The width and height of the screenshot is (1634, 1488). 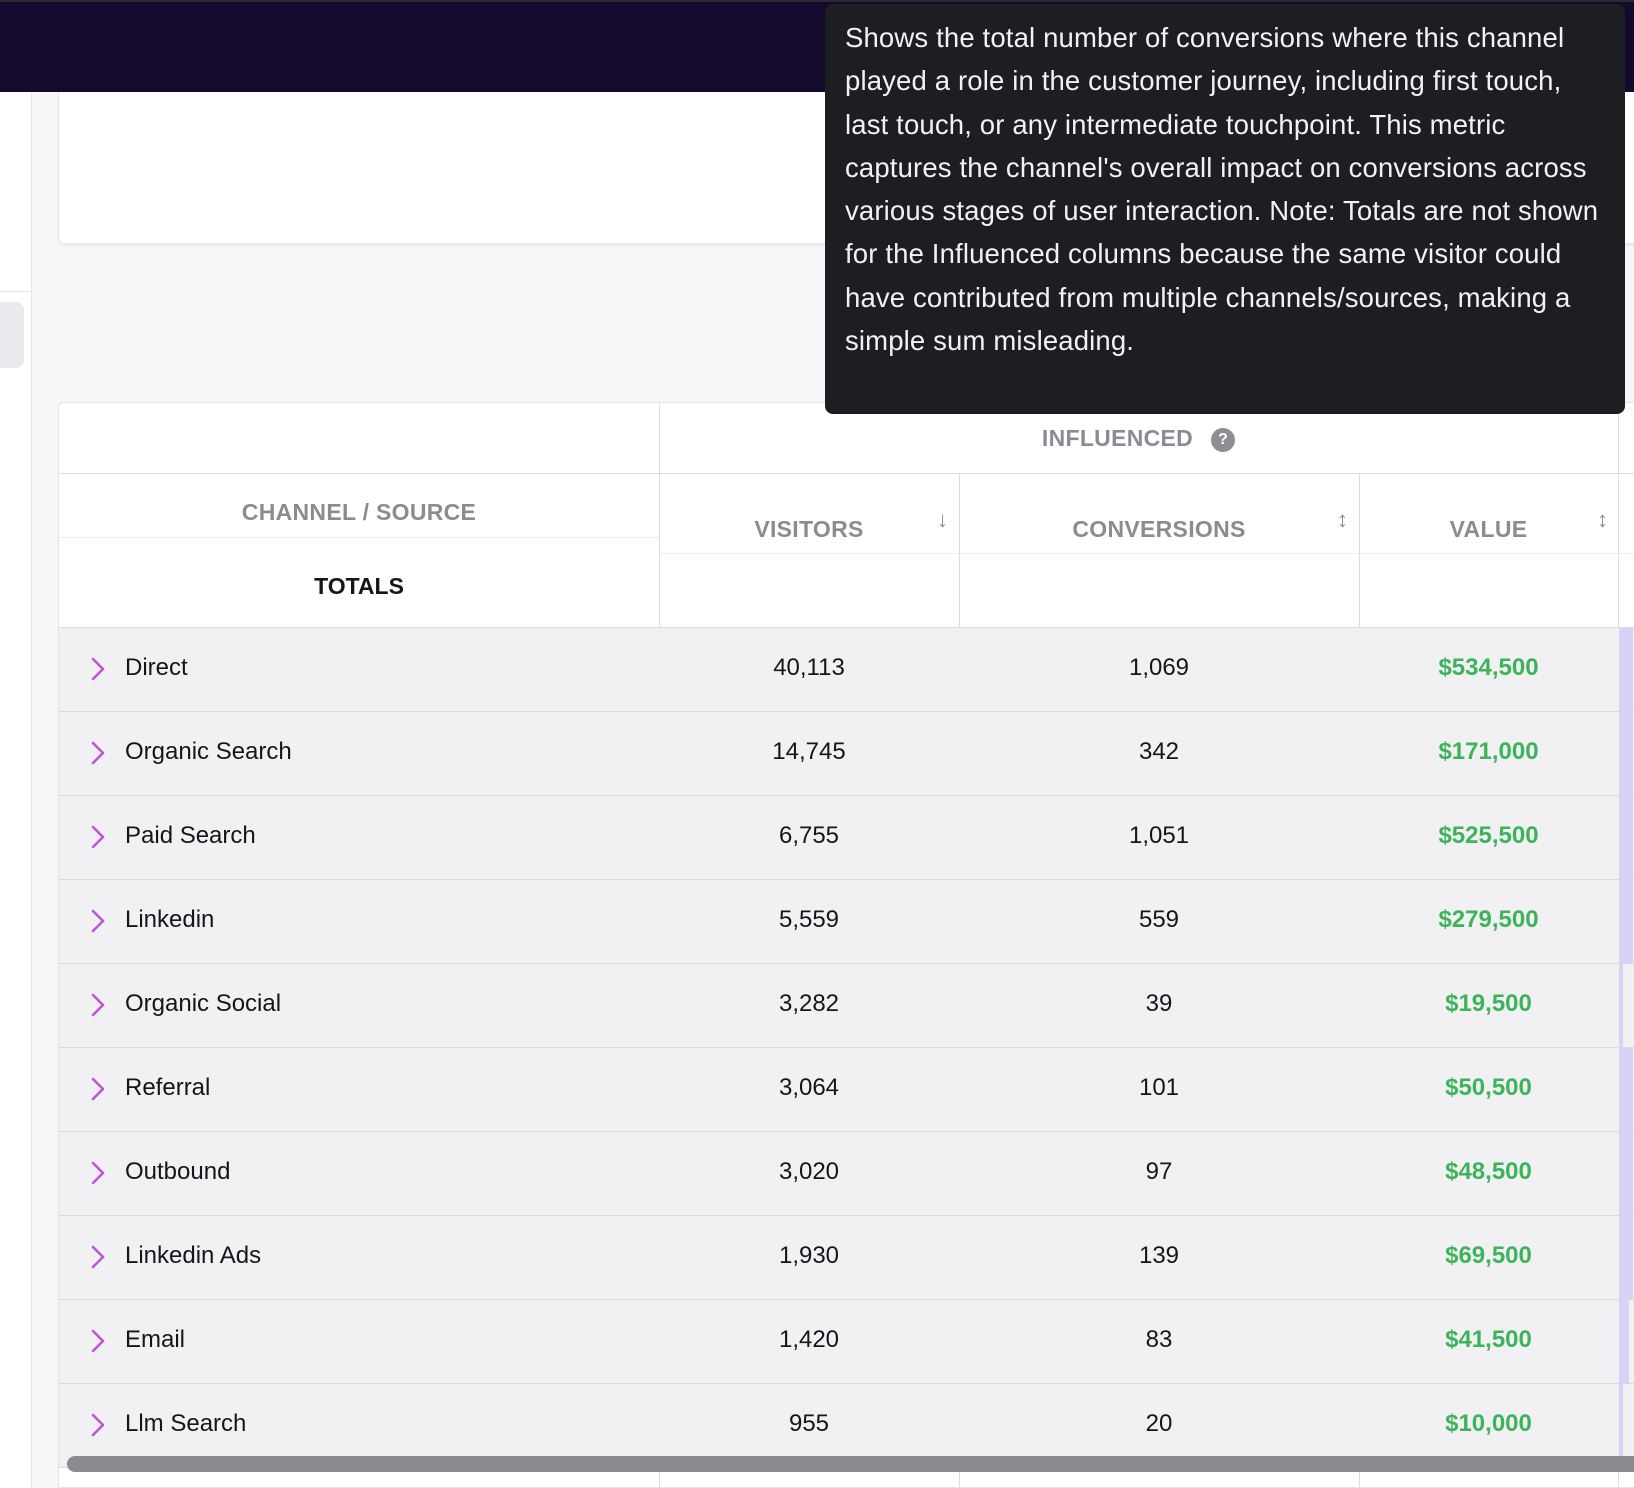 What do you see at coordinates (846, 1006) in the screenshot?
I see `table-row: Organic Social 3,282 39 $19,500` at bounding box center [846, 1006].